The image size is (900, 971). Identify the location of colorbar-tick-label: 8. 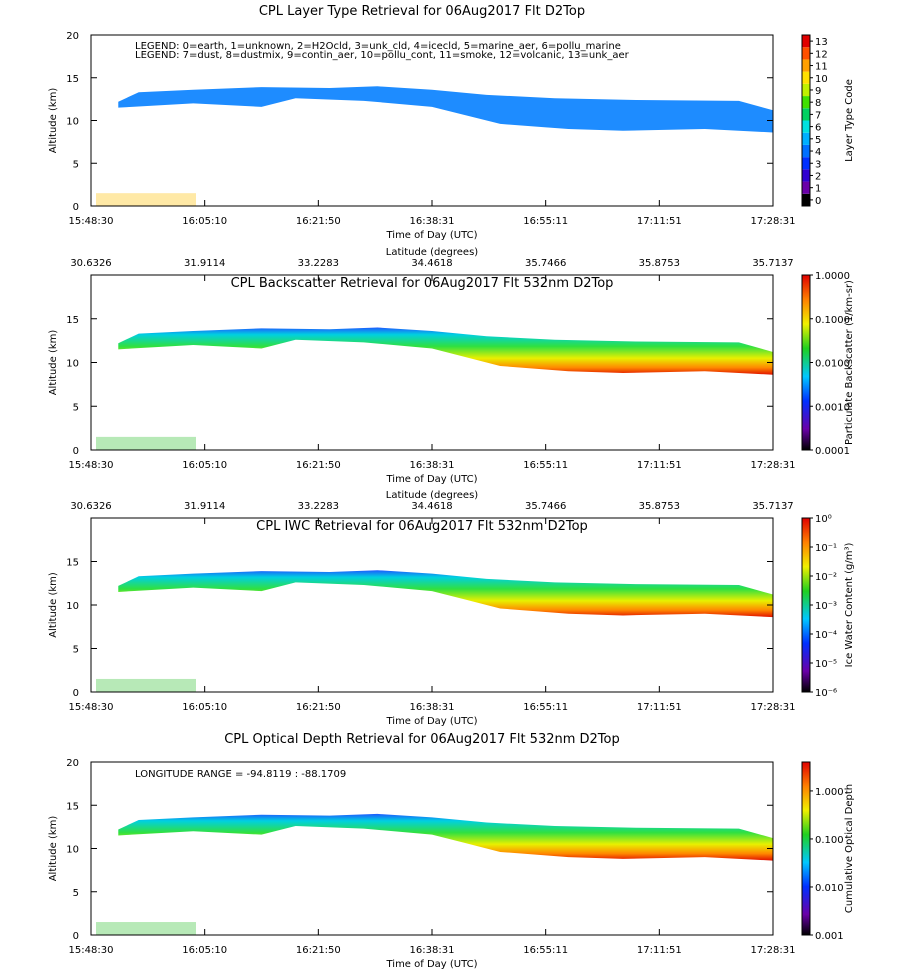
(818, 103).